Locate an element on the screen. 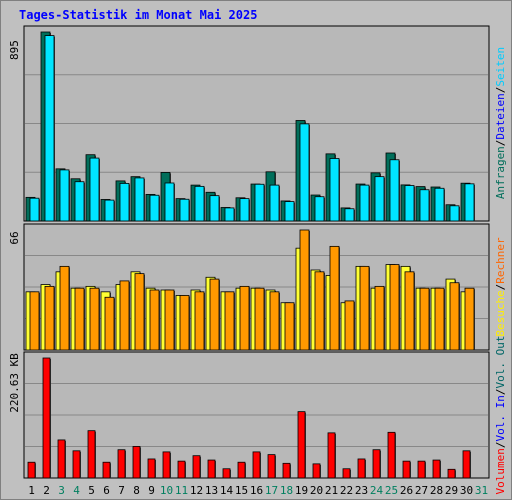 The width and height of the screenshot is (512, 500). x-tick-day: 24 is located at coordinates (377, 490).